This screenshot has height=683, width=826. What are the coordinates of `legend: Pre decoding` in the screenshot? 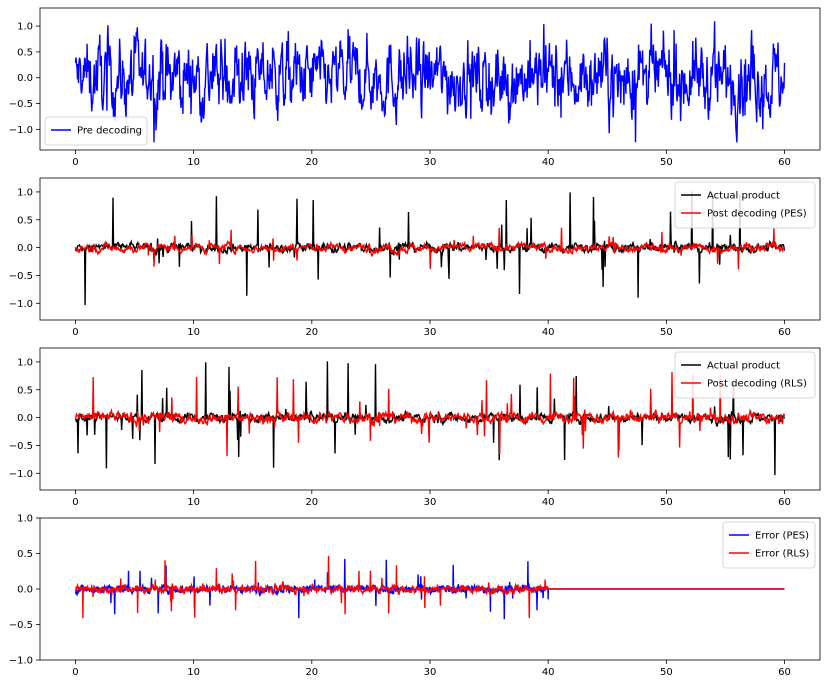 It's located at (96, 131).